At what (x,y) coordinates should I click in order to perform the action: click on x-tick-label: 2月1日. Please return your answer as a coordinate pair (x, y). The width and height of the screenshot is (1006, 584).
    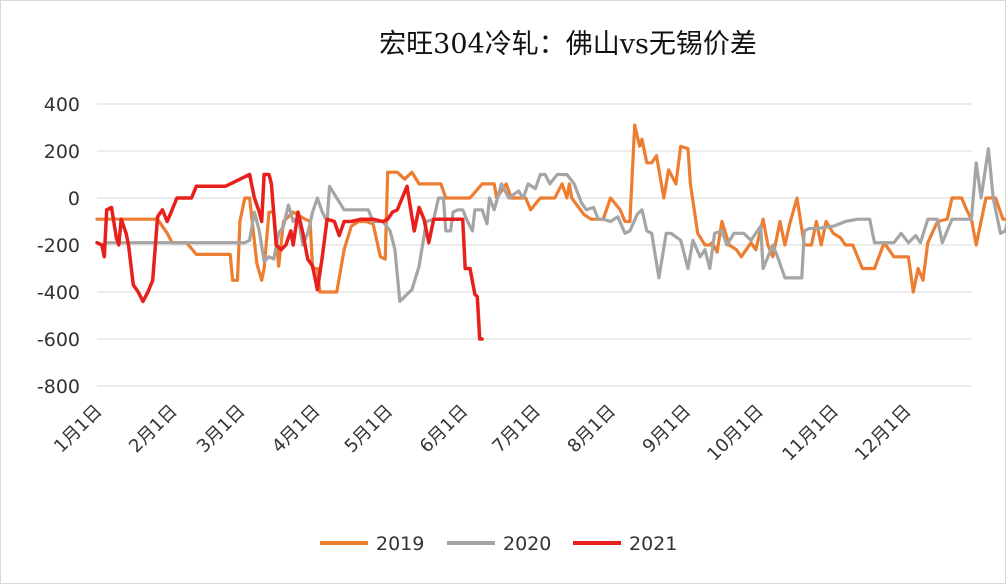
    Looking at the image, I should click on (153, 429).